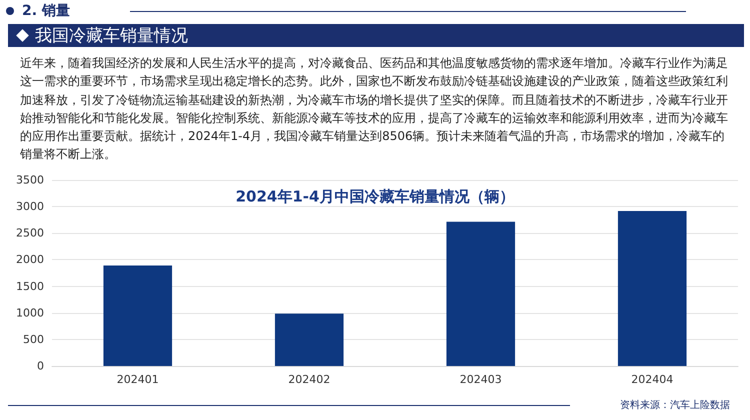 The image size is (750, 420). What do you see at coordinates (652, 379) in the screenshot?
I see `x-tick-label: 202404` at bounding box center [652, 379].